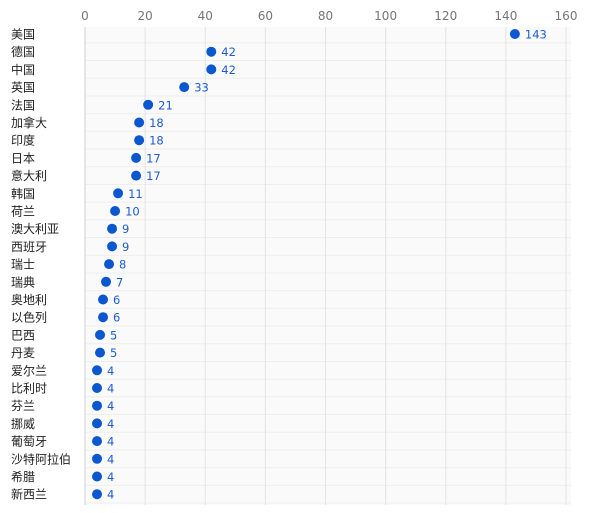 The width and height of the screenshot is (600, 513). What do you see at coordinates (119, 282) in the screenshot?
I see `data-label: 7` at bounding box center [119, 282].